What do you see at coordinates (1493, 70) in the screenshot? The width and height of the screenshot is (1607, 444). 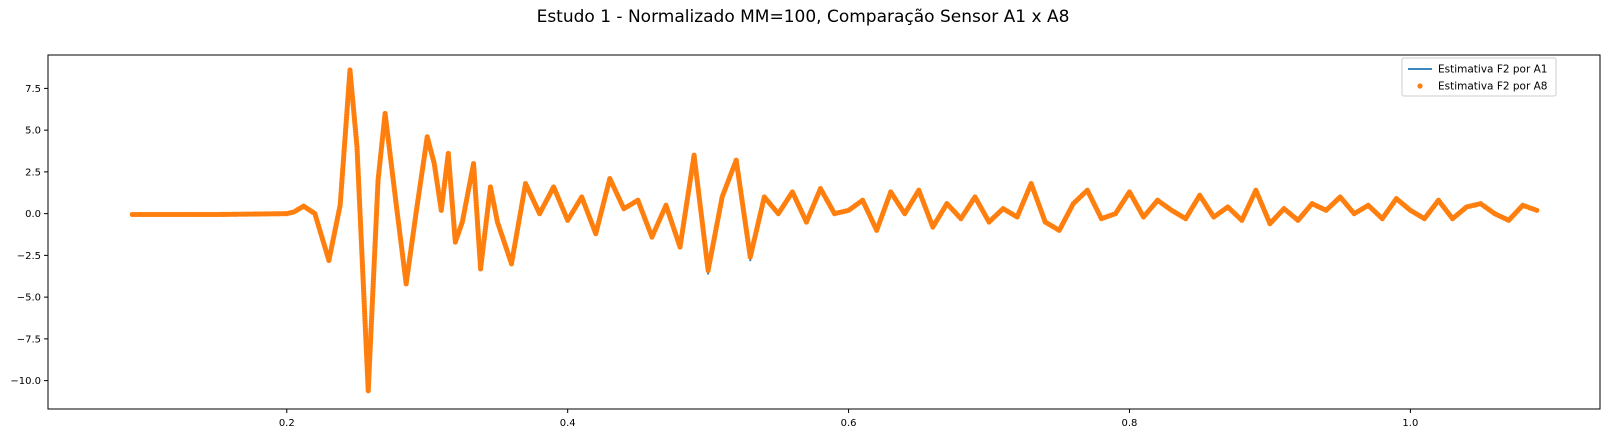 I see `legend-label-a1: Estimativa F2 por A1` at bounding box center [1493, 70].